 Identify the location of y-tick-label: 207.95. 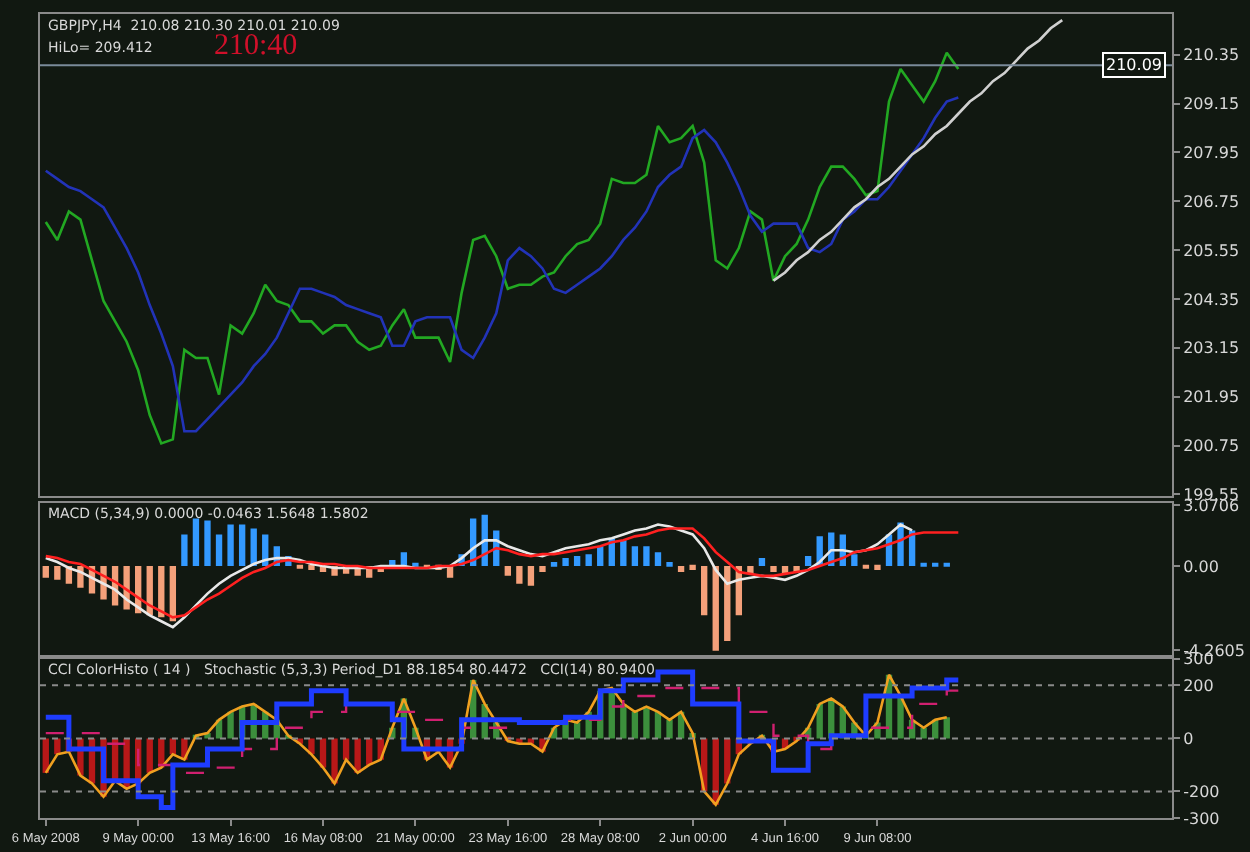
(1211, 153).